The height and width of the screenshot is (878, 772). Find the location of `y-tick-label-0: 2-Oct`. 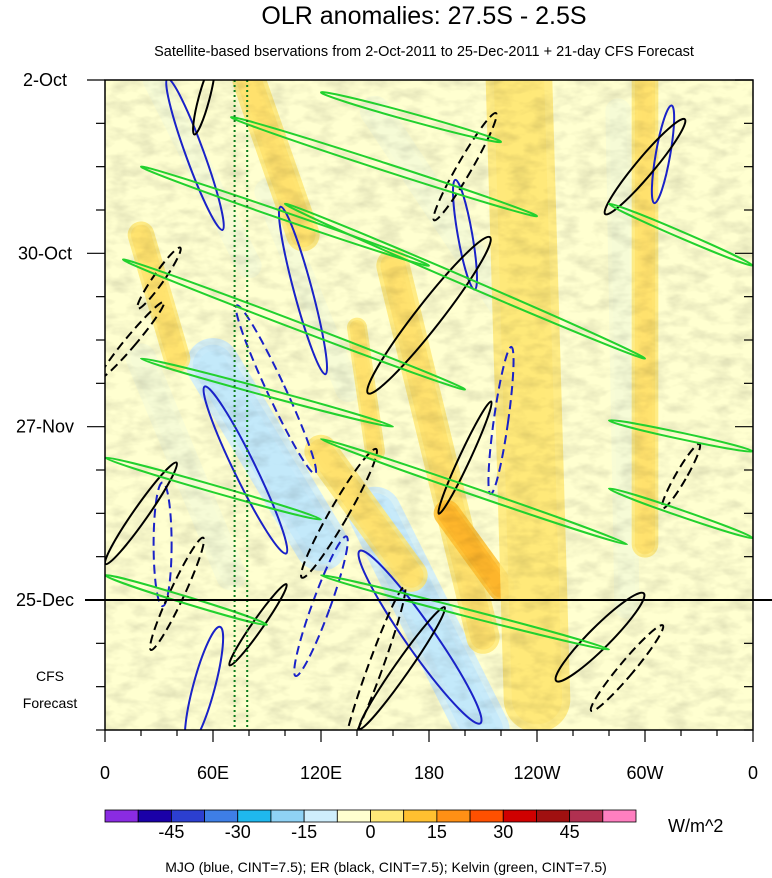

y-tick-label-0: 2-Oct is located at coordinates (45, 80).